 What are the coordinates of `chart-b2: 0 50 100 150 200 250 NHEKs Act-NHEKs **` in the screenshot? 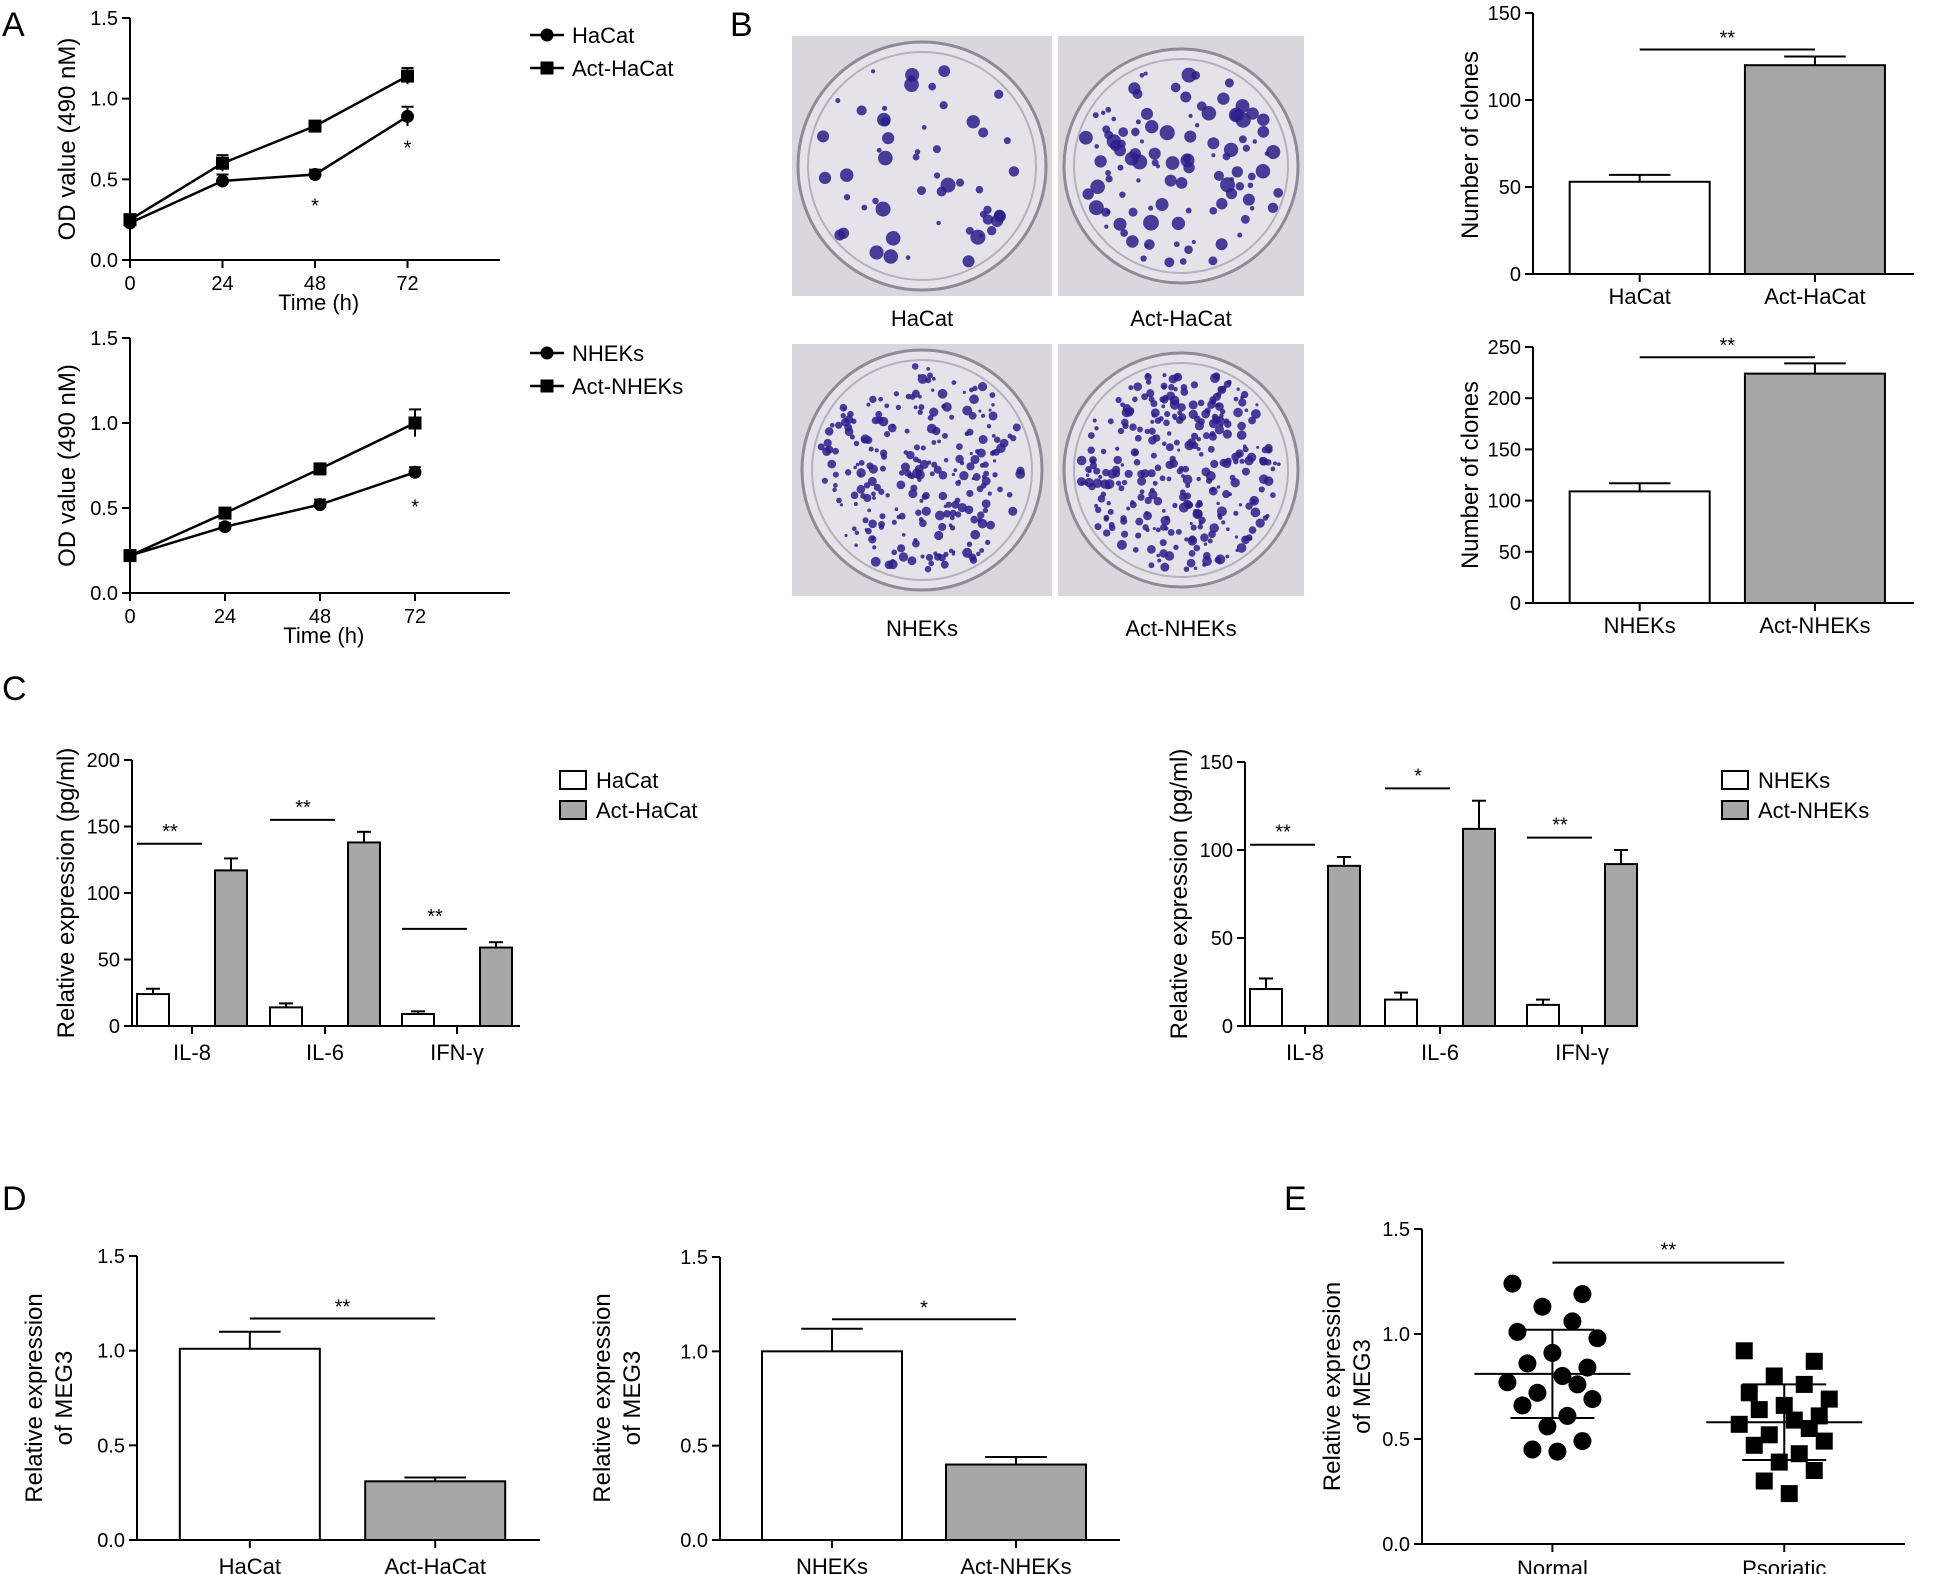 It's located at (1701, 486).